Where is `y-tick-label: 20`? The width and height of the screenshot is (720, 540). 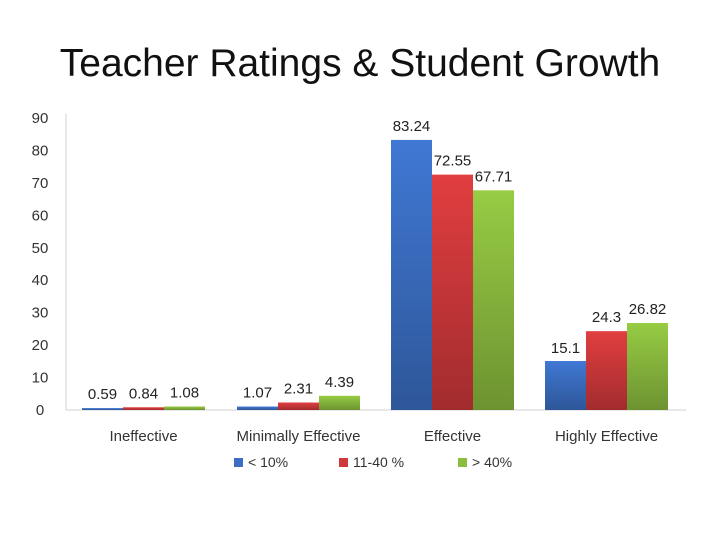 y-tick-label: 20 is located at coordinates (40, 345).